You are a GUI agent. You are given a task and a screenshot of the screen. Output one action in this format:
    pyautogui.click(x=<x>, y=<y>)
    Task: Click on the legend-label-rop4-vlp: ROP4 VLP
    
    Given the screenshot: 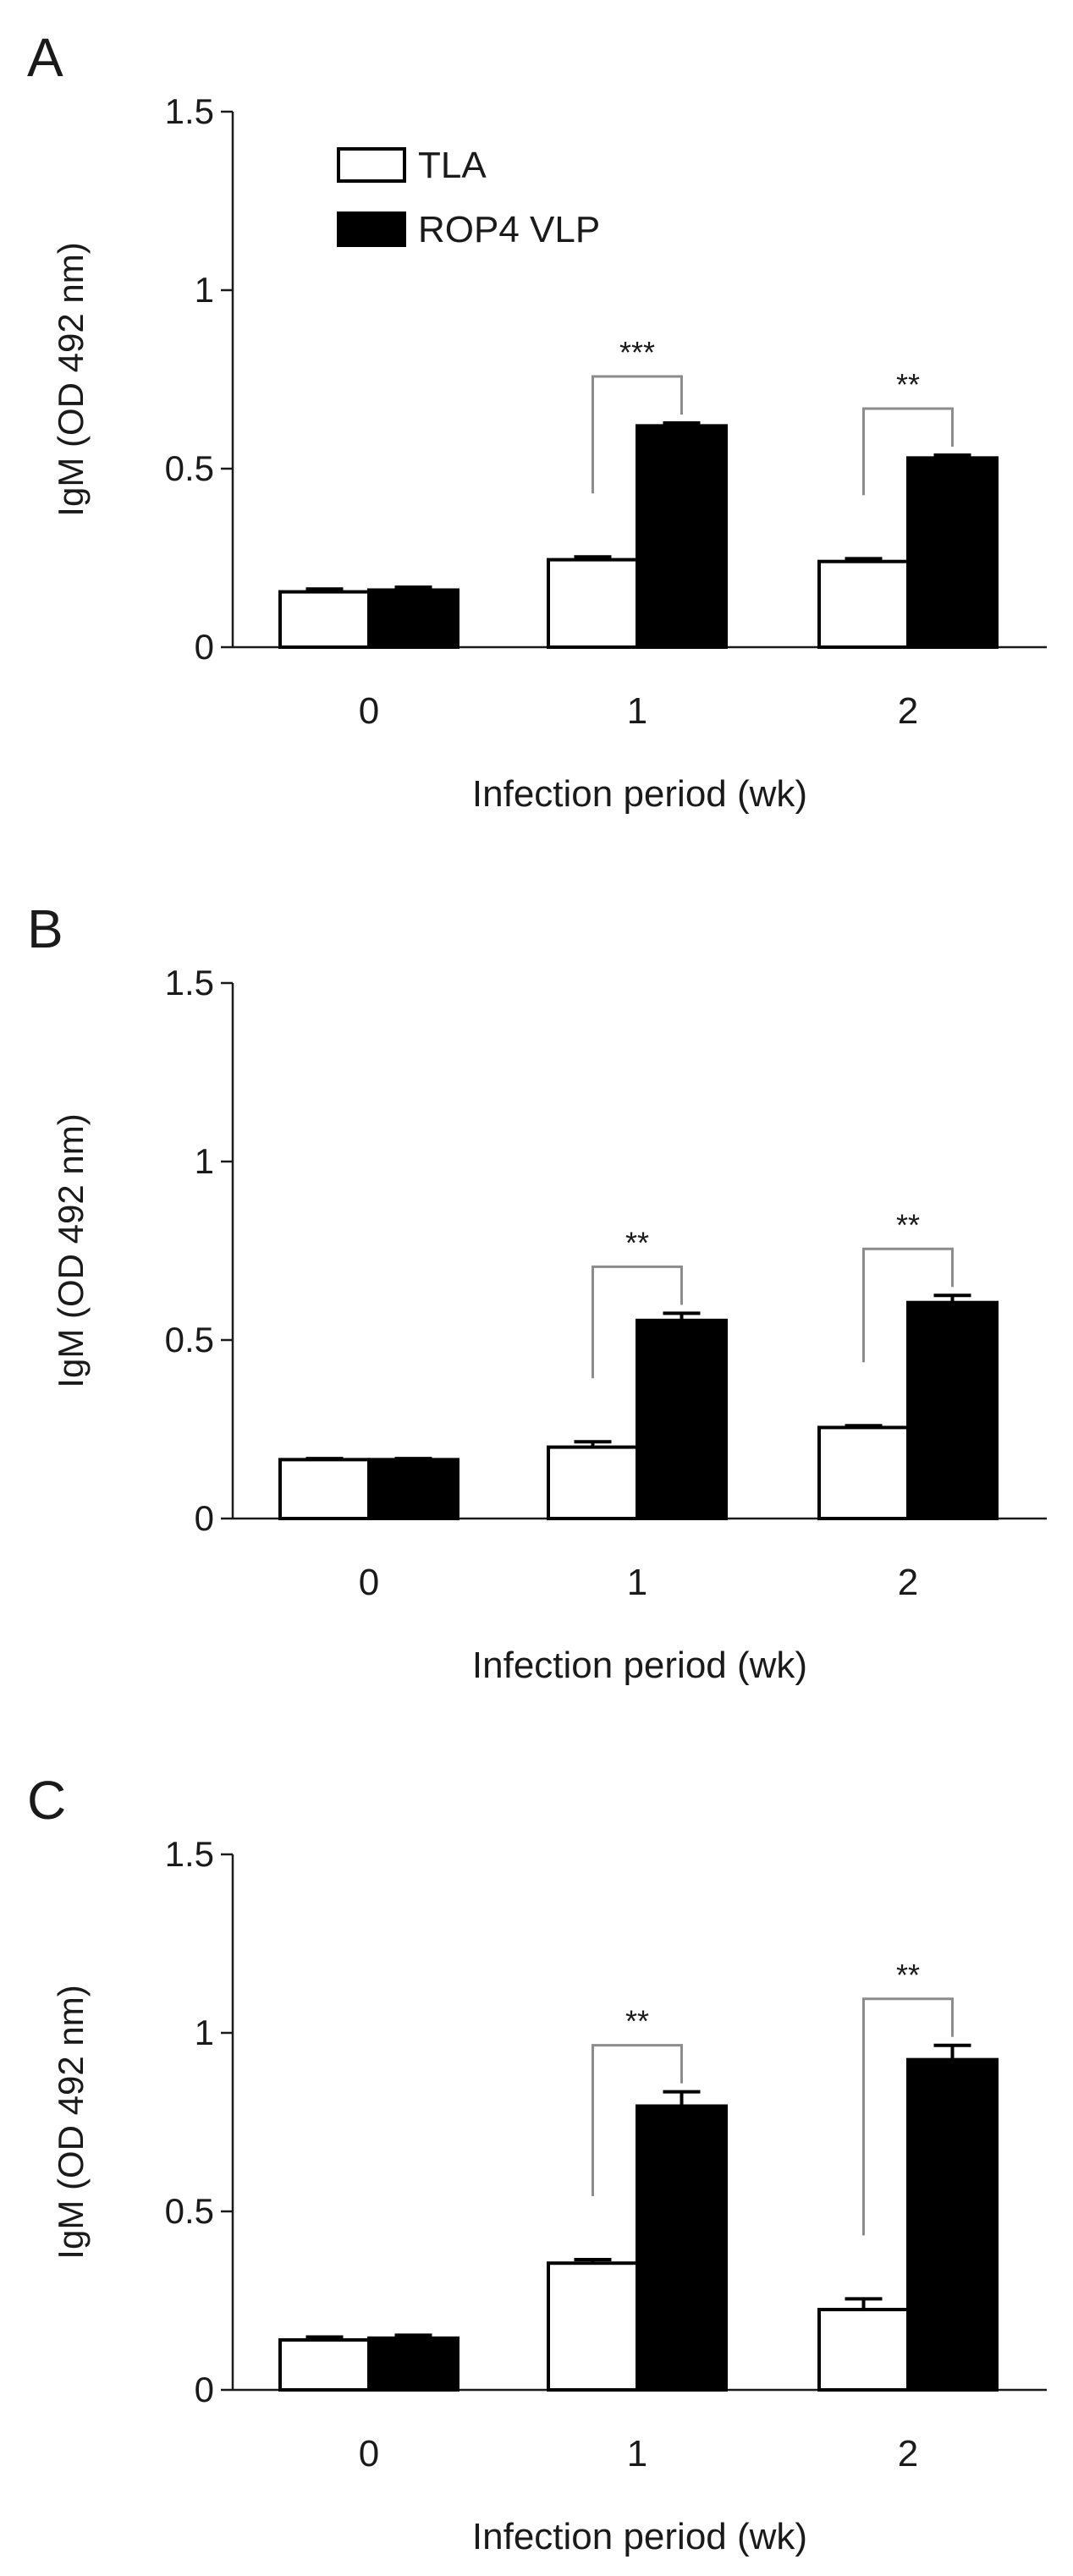 What is the action you would take?
    pyautogui.click(x=509, y=230)
    